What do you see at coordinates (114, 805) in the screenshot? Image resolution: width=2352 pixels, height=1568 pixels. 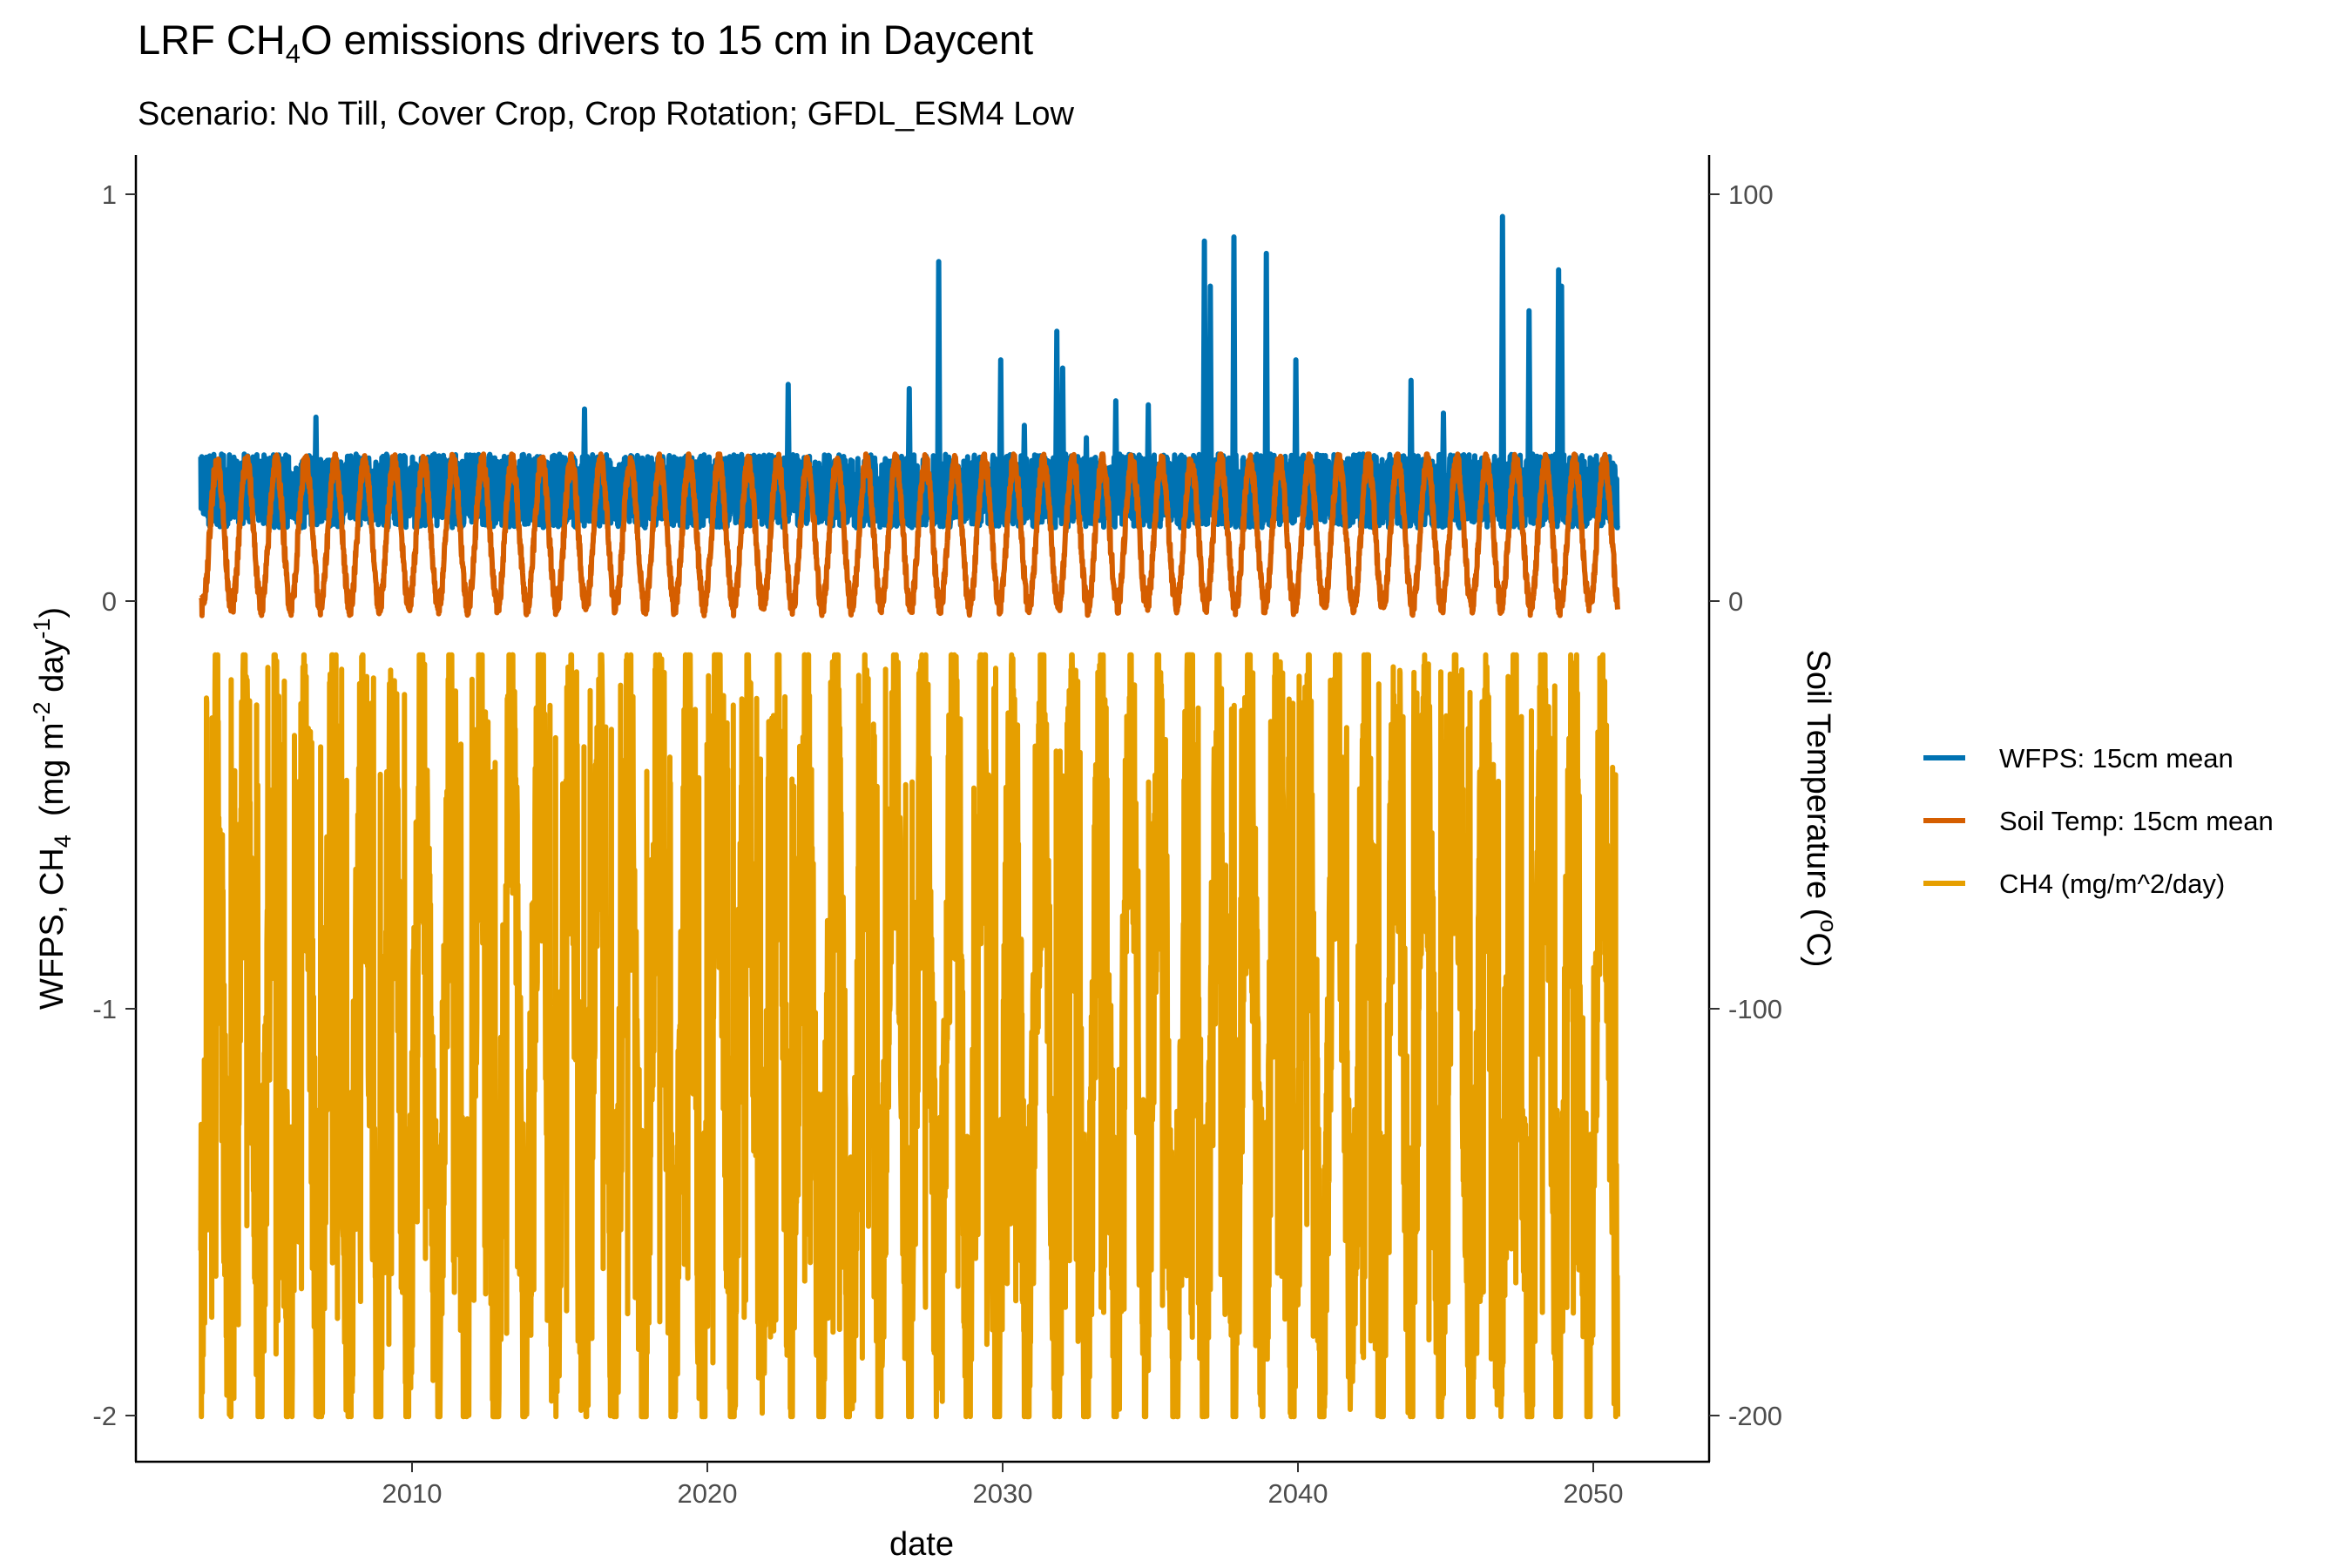 I see `left-y-ticks: 1 0 -1 -2` at bounding box center [114, 805].